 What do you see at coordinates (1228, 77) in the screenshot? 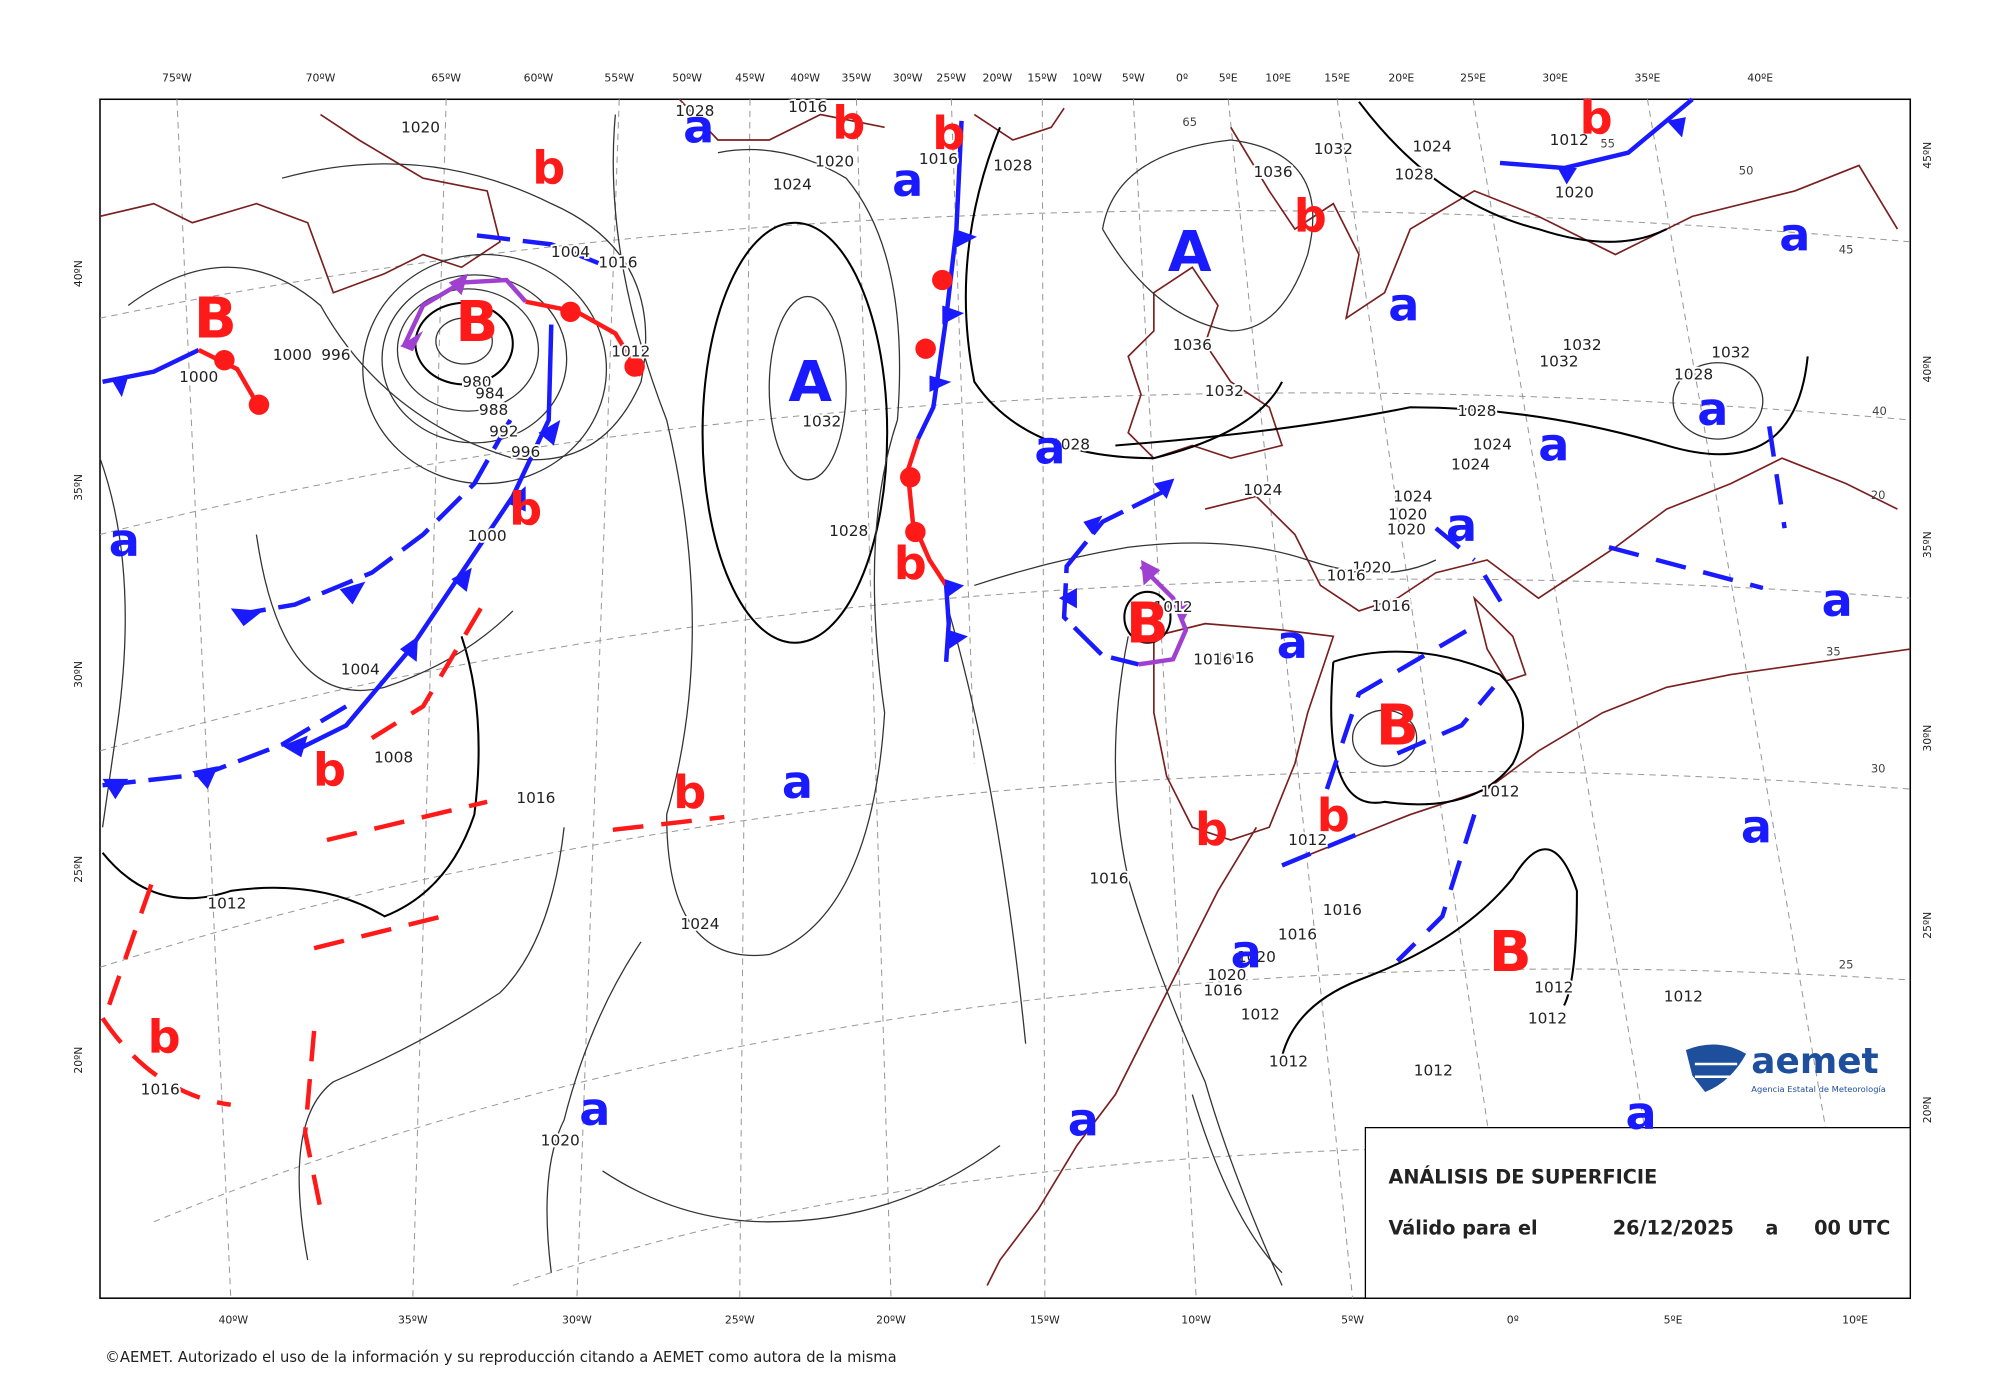
I see `top-lon-label: 5ºE` at bounding box center [1228, 77].